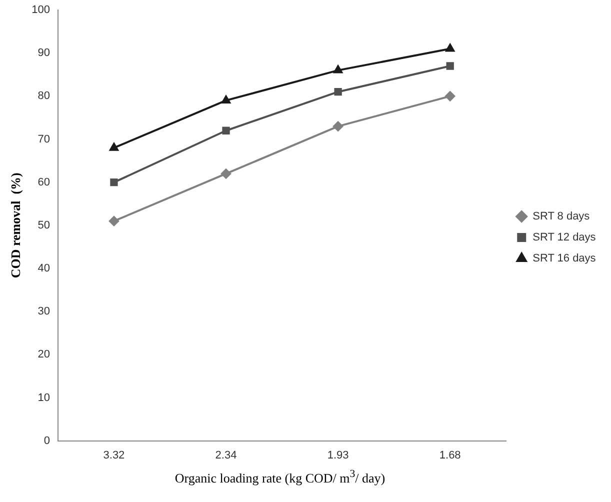  I want to click on y-tick-label: 40, so click(44, 268).